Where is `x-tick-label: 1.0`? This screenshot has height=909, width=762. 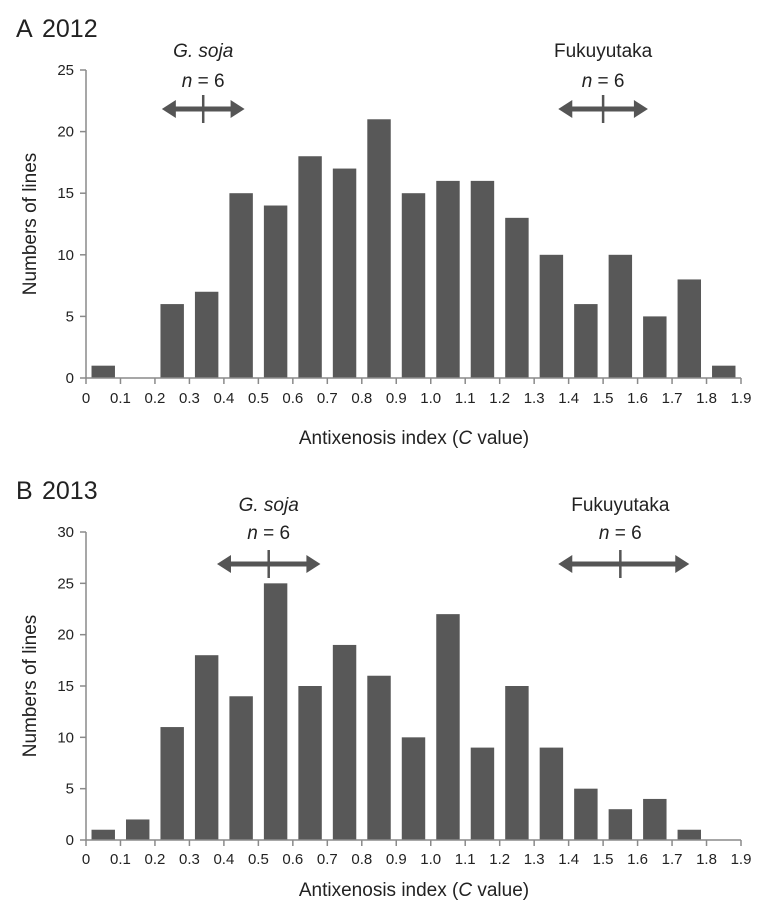
x-tick-label: 1.0 is located at coordinates (430, 859).